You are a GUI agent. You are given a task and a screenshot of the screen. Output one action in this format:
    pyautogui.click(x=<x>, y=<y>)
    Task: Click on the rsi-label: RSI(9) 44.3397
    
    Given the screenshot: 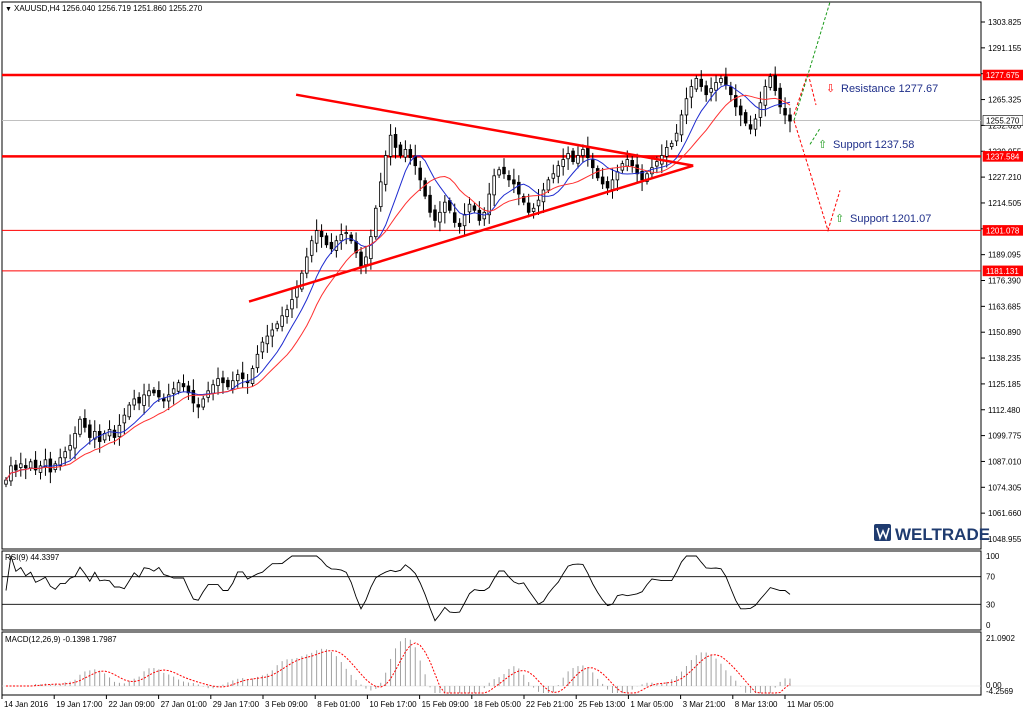 What is the action you would take?
    pyautogui.click(x=32, y=557)
    